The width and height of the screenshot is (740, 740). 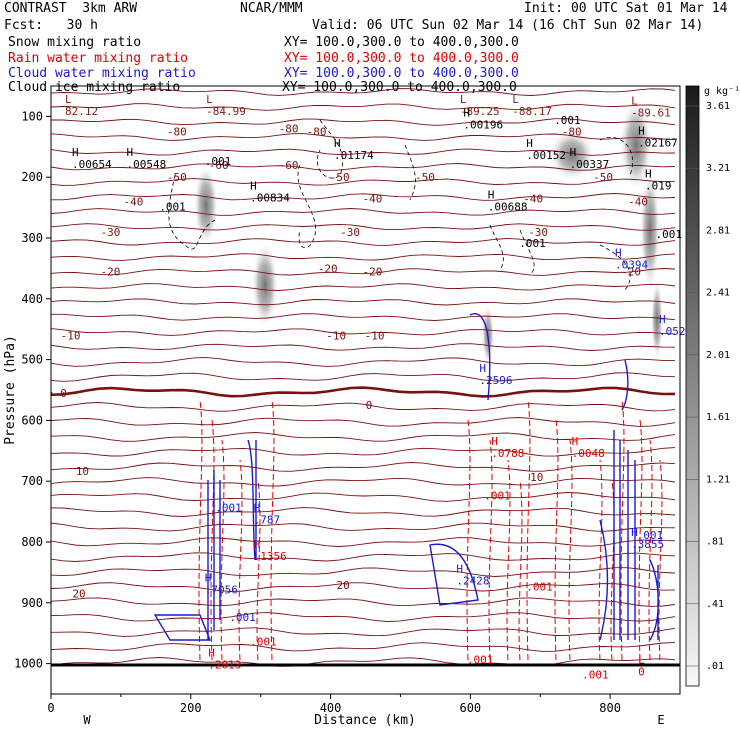 What do you see at coordinates (538, 232) in the screenshot?
I see `isotherm-label: -30` at bounding box center [538, 232].